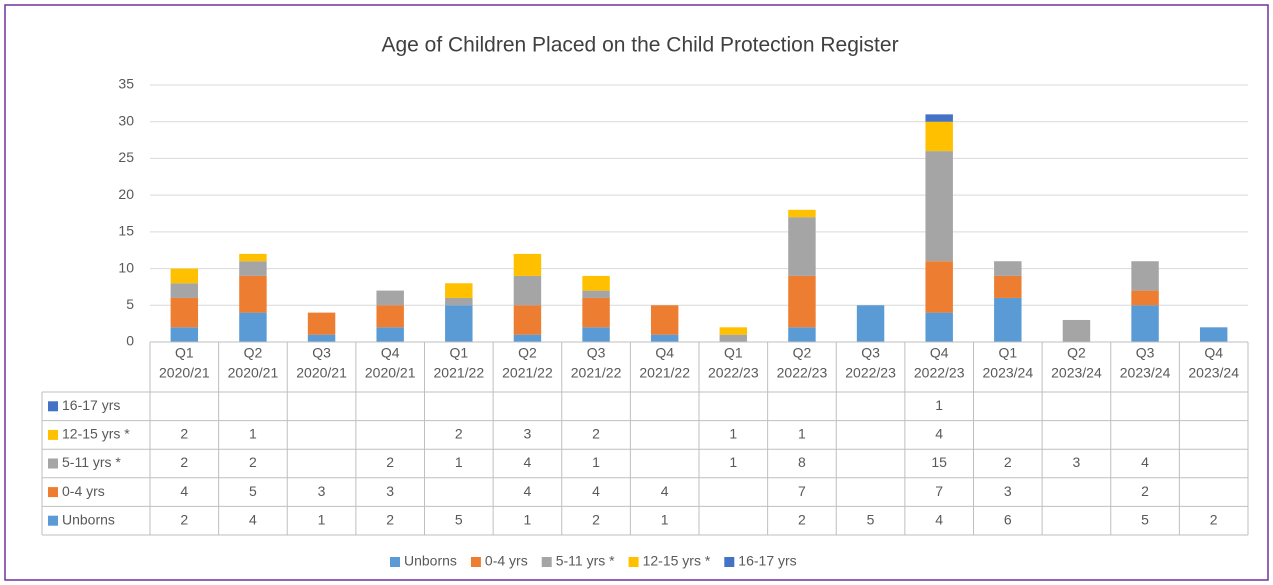 The image size is (1273, 585). I want to click on table-cell: 6, so click(1008, 519).